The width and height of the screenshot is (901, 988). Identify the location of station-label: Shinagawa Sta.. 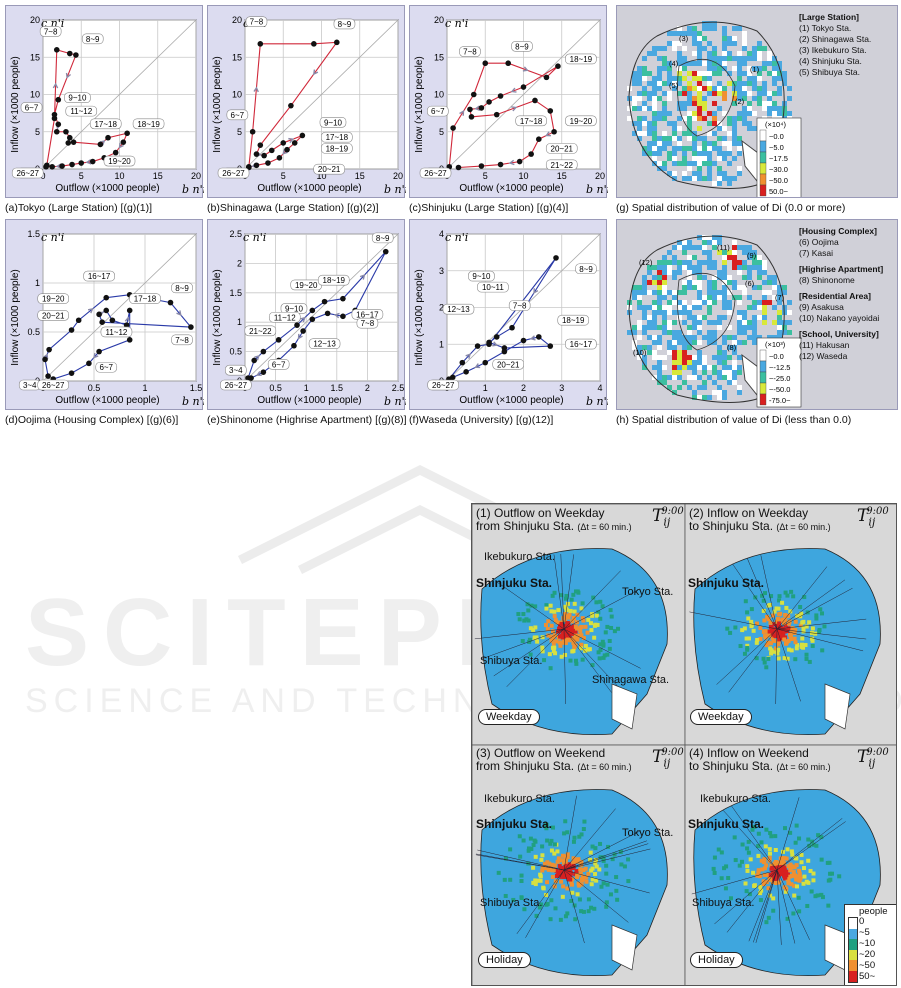
(631, 680).